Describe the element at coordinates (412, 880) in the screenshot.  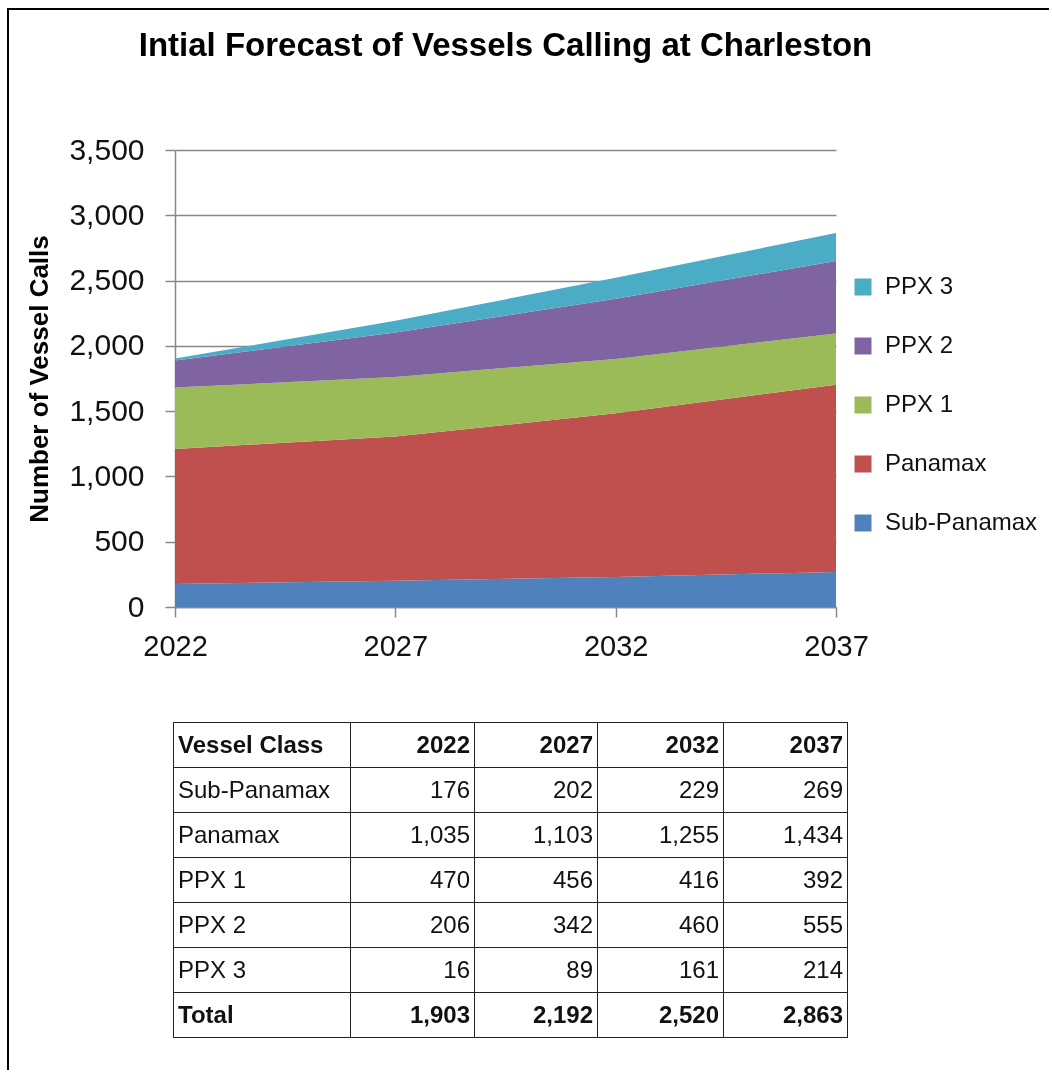
I see `data-label: 470` at that location.